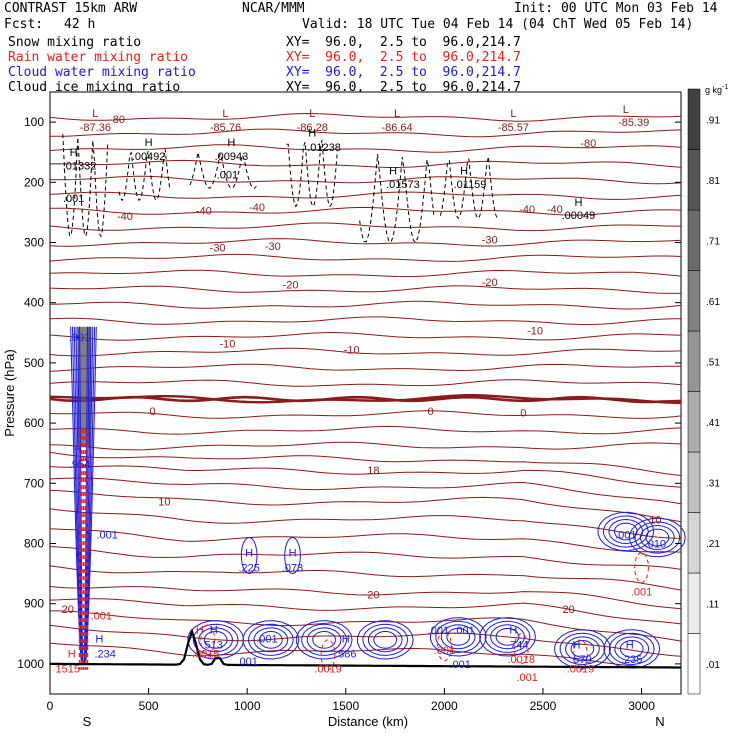  I want to click on field-xy-snow: XY= 96.0, 2.5 to 96.0,214.7, so click(403, 42).